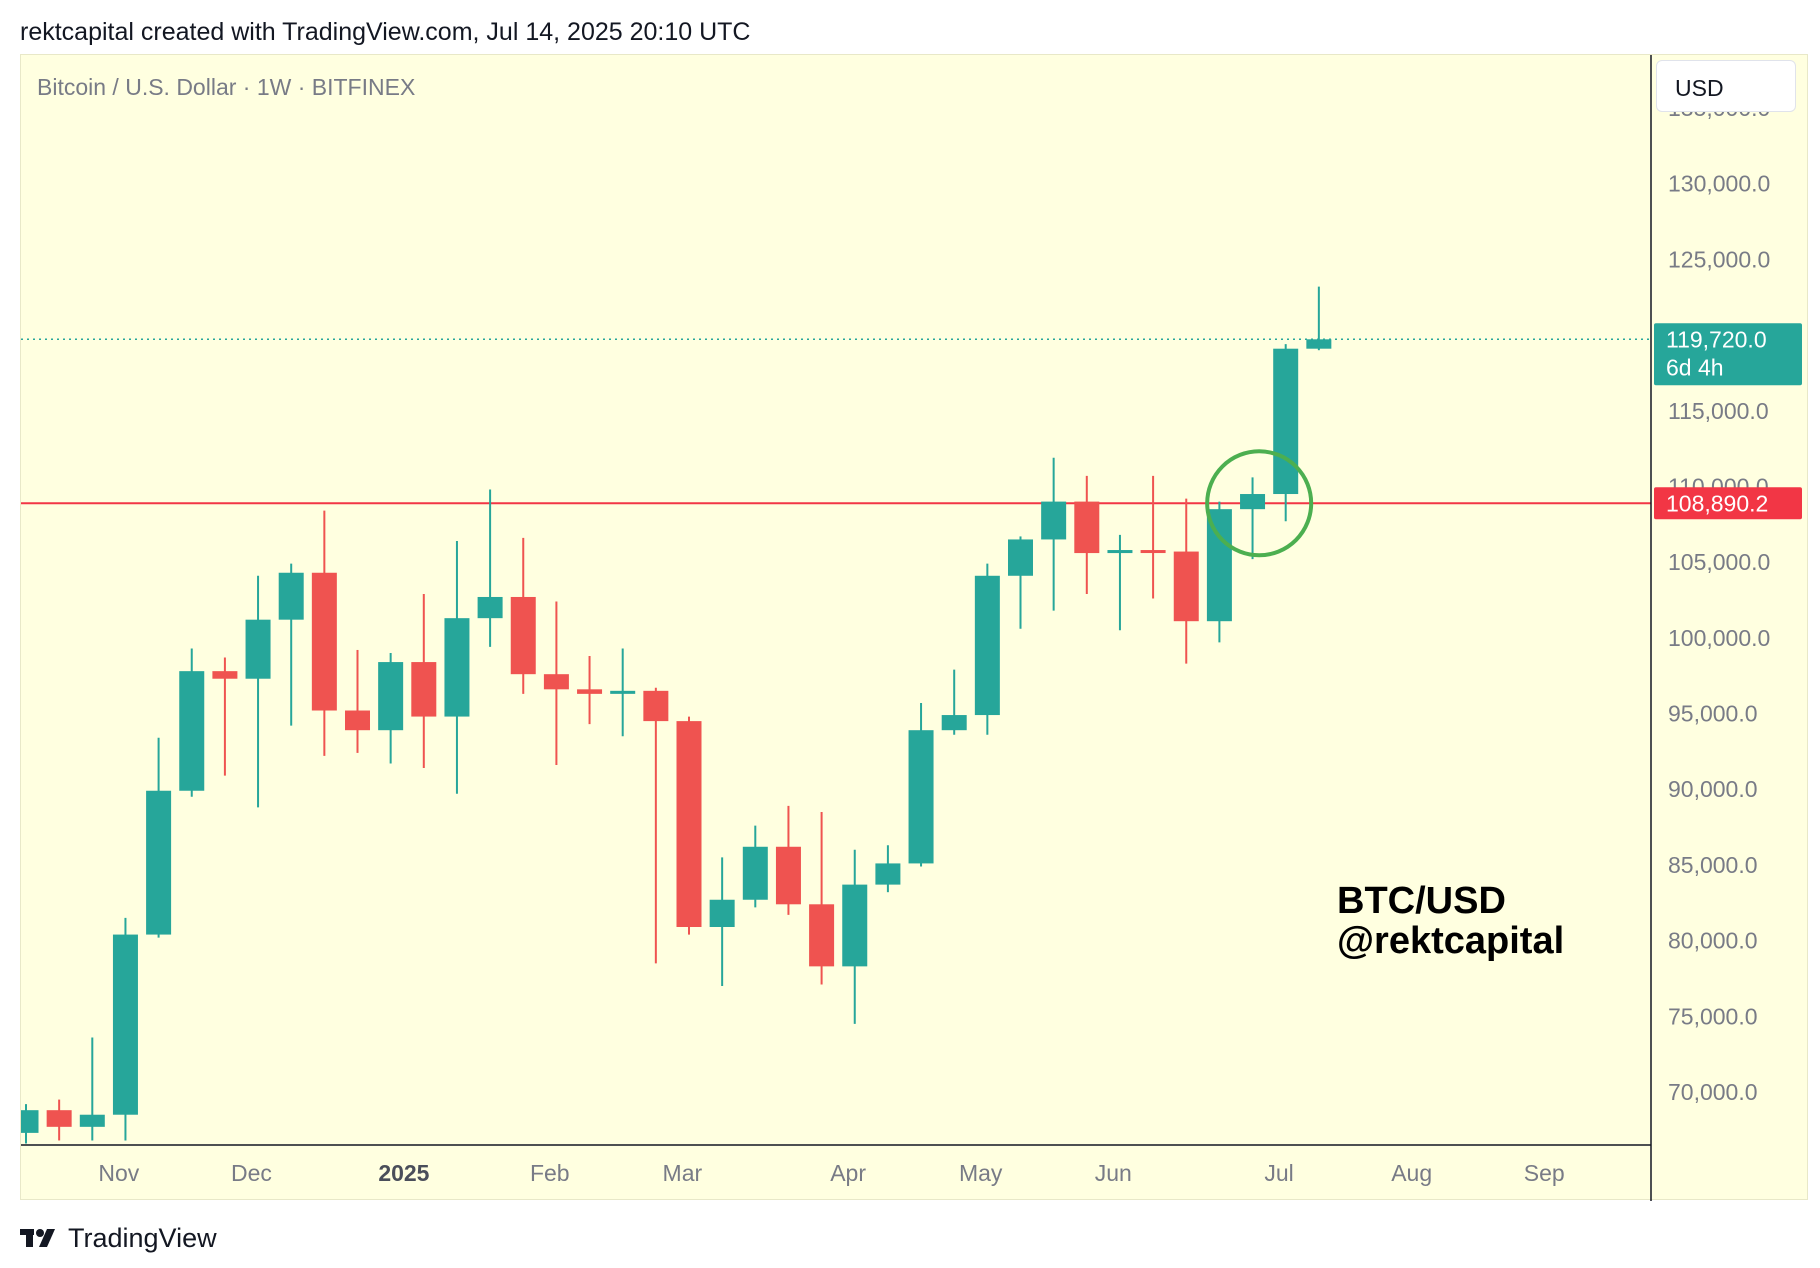  Describe the element at coordinates (683, 1173) in the screenshot. I see `time-tick-label: Mar` at that location.